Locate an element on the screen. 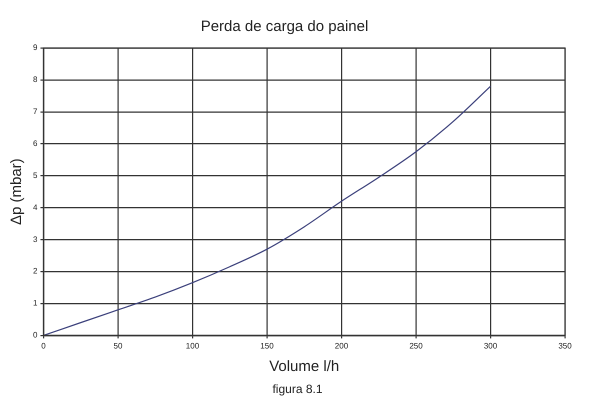  chart-title: Perda de carga do painel is located at coordinates (284, 27).